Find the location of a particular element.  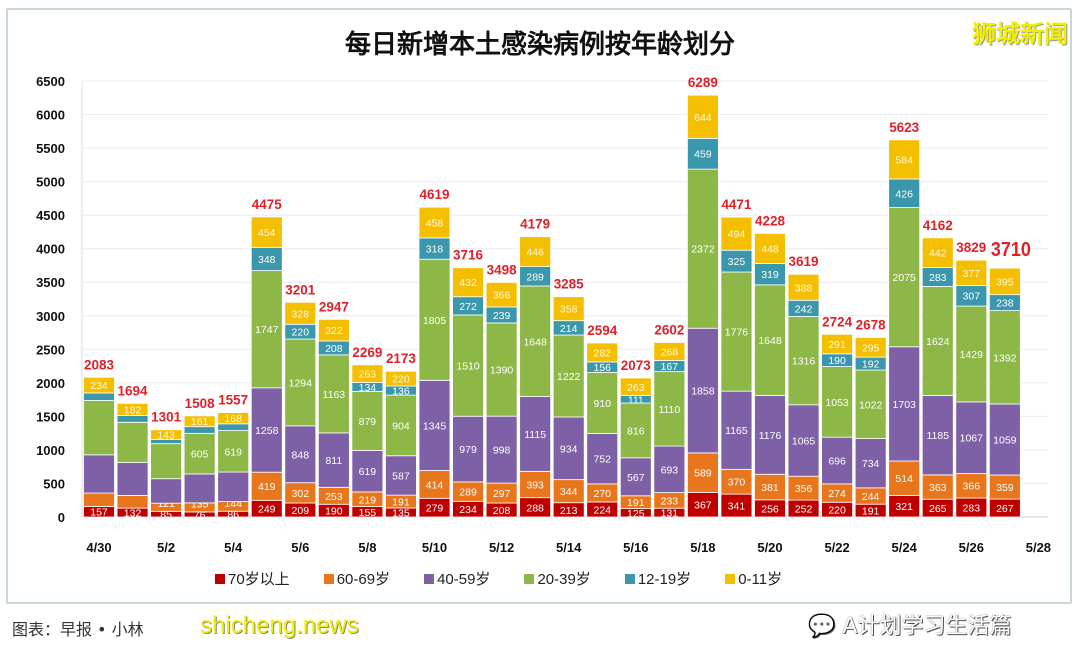

segment-label: 514 is located at coordinates (904, 479).